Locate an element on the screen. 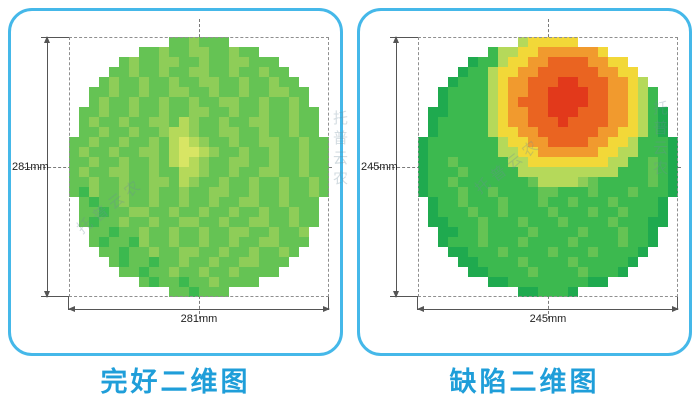 Image resolution: width=700 pixels, height=408 pixels. horizontal-dimension-line is located at coordinates (199, 309).